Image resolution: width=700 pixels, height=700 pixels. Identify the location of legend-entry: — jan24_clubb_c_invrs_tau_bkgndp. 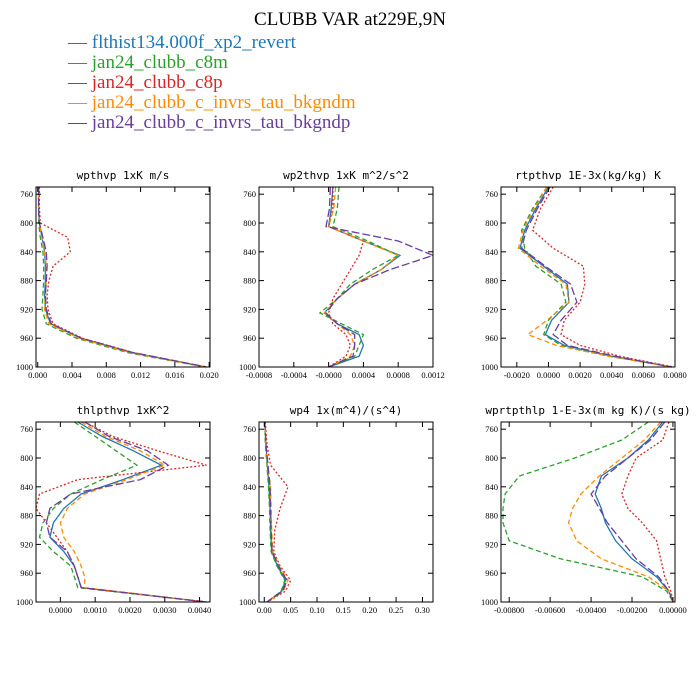
(208, 122).